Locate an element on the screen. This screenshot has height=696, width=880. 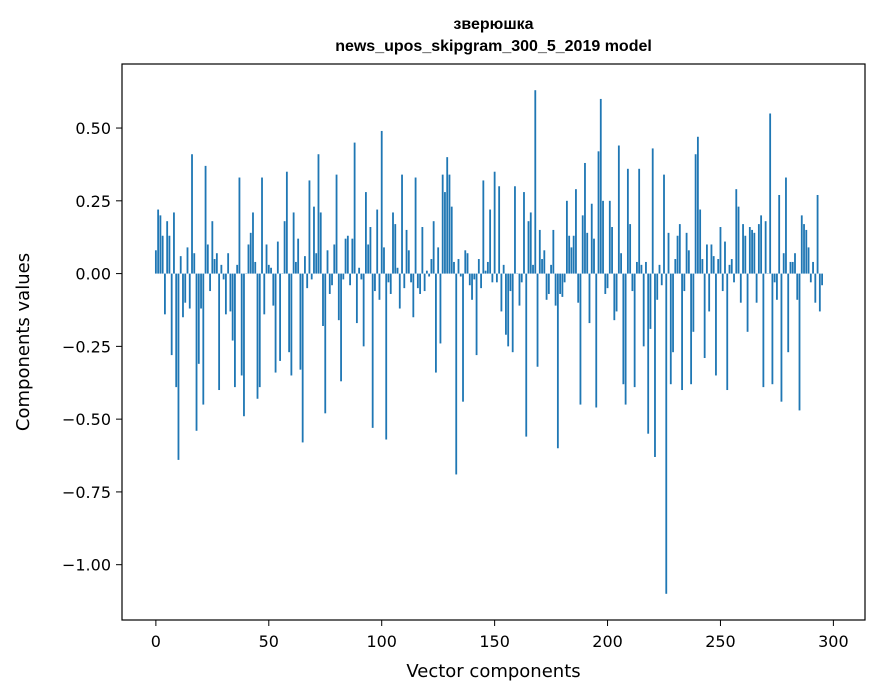
x-tick-label-300: 300 is located at coordinates (833, 641).